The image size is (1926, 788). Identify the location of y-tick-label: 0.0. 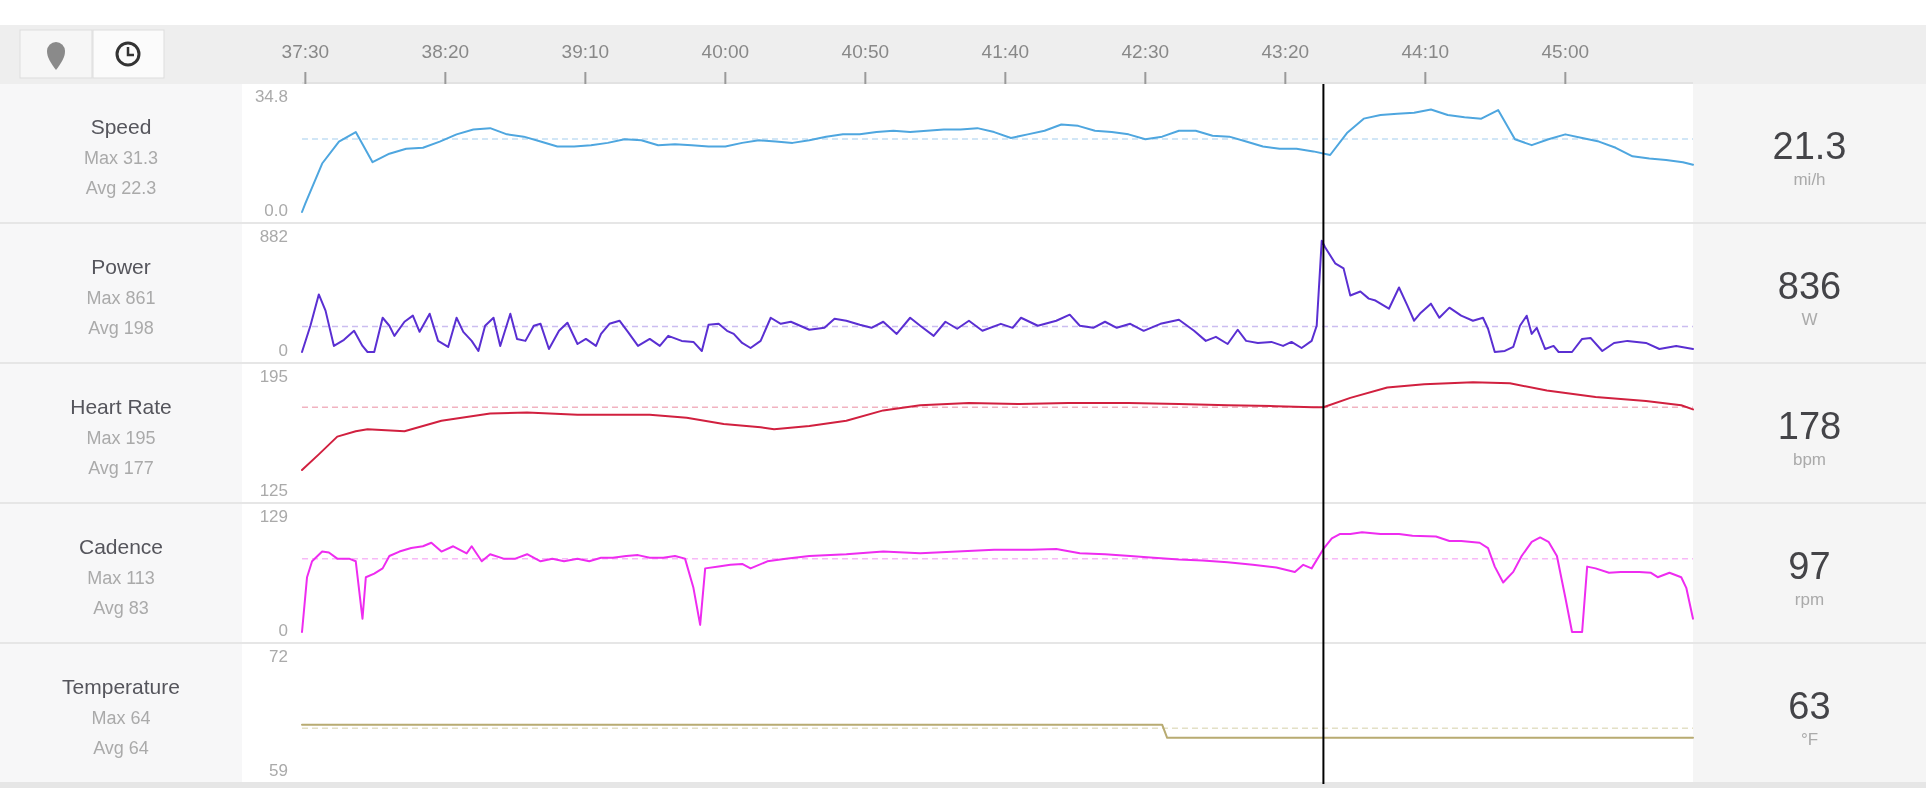
(276, 211).